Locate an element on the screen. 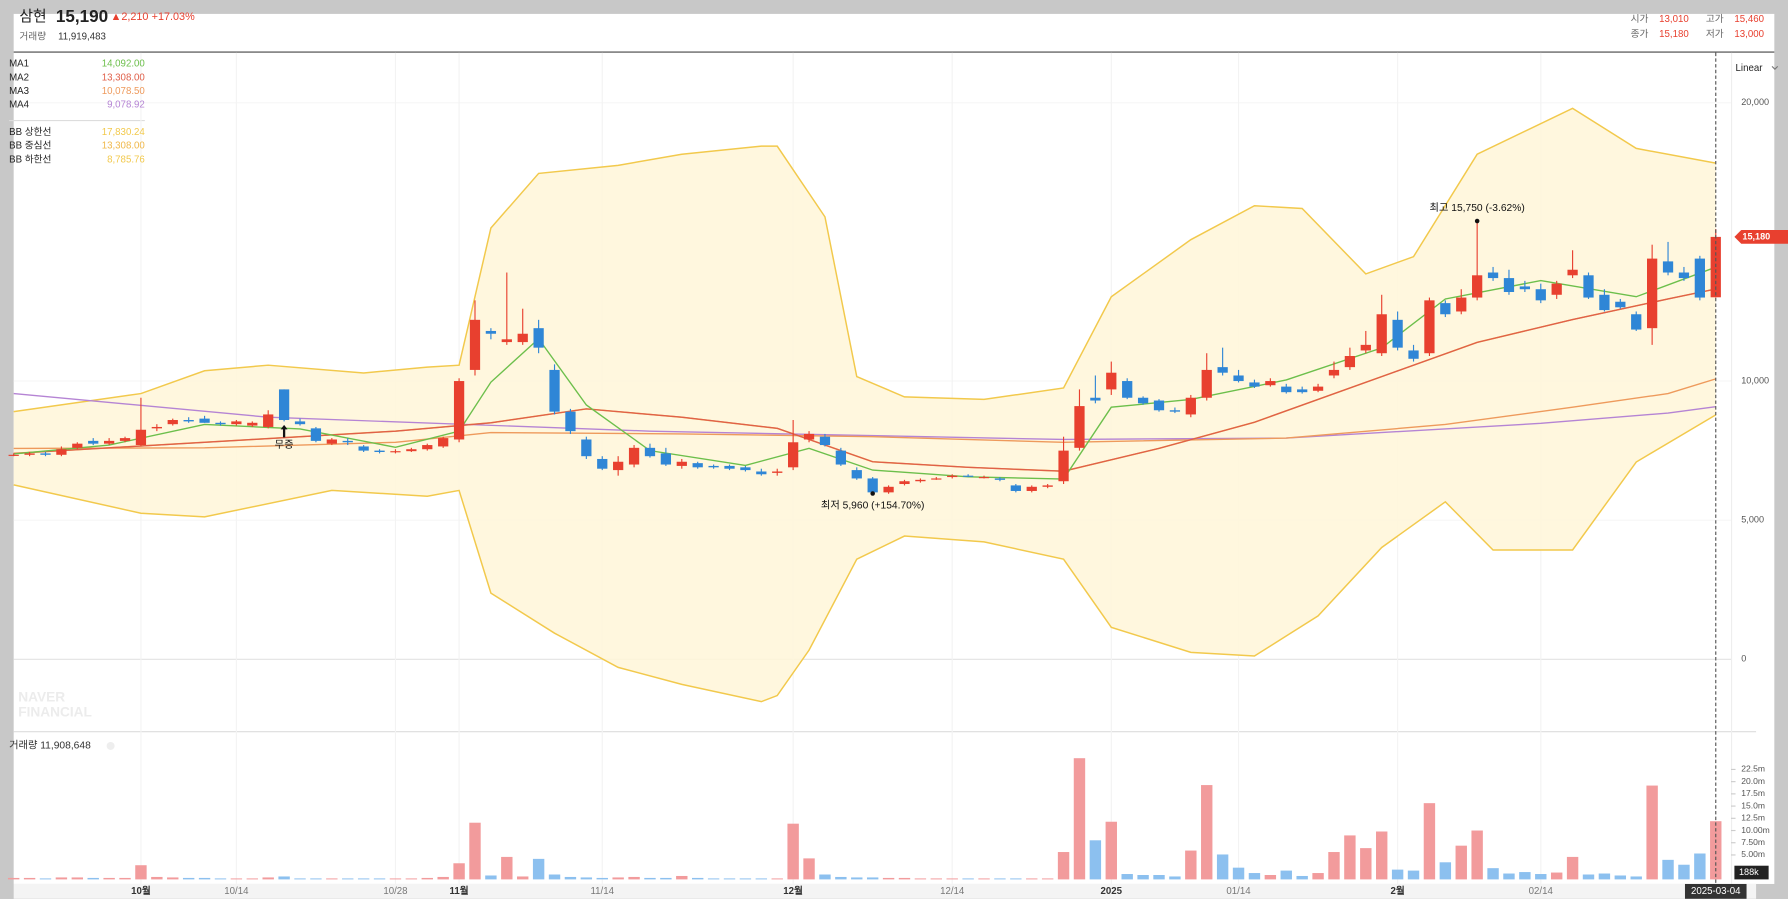  date-strip is located at coordinates (885, 891).